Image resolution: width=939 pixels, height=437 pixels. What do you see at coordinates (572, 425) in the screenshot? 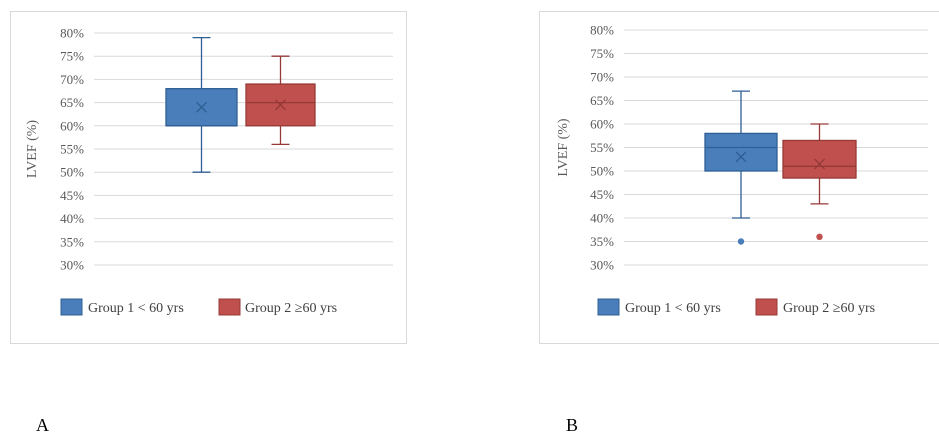
I see `panel-label-b: B` at bounding box center [572, 425].